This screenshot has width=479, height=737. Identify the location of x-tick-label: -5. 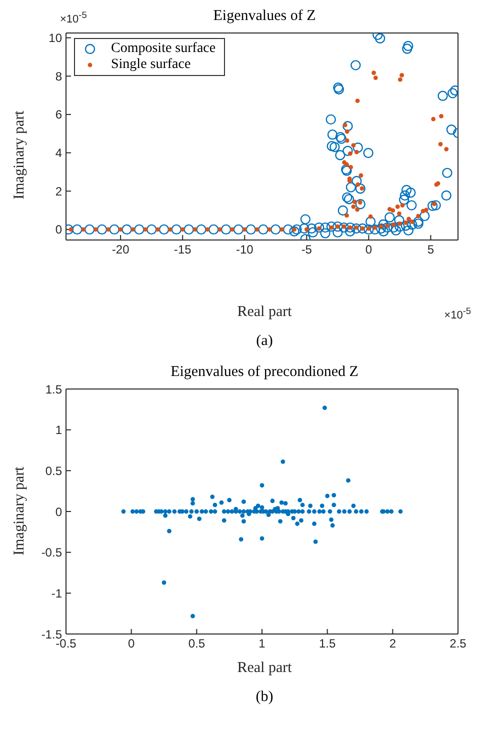
(306, 249).